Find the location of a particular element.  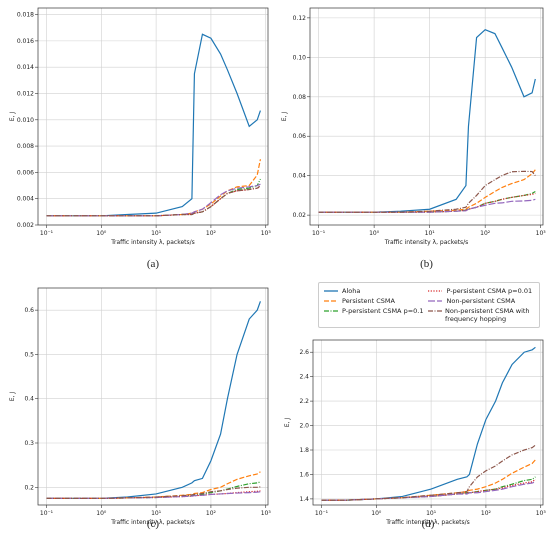

y-tick-label: 0.018 is located at coordinates (25, 15).